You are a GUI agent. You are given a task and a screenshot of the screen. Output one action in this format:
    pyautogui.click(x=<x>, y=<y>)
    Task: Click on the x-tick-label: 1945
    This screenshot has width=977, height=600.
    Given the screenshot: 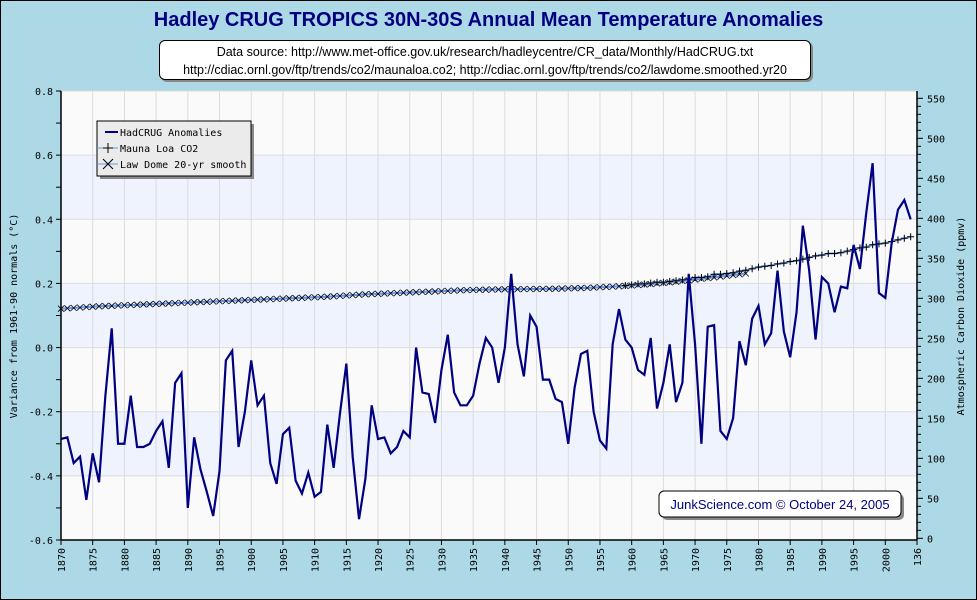 What is the action you would take?
    pyautogui.click(x=538, y=560)
    